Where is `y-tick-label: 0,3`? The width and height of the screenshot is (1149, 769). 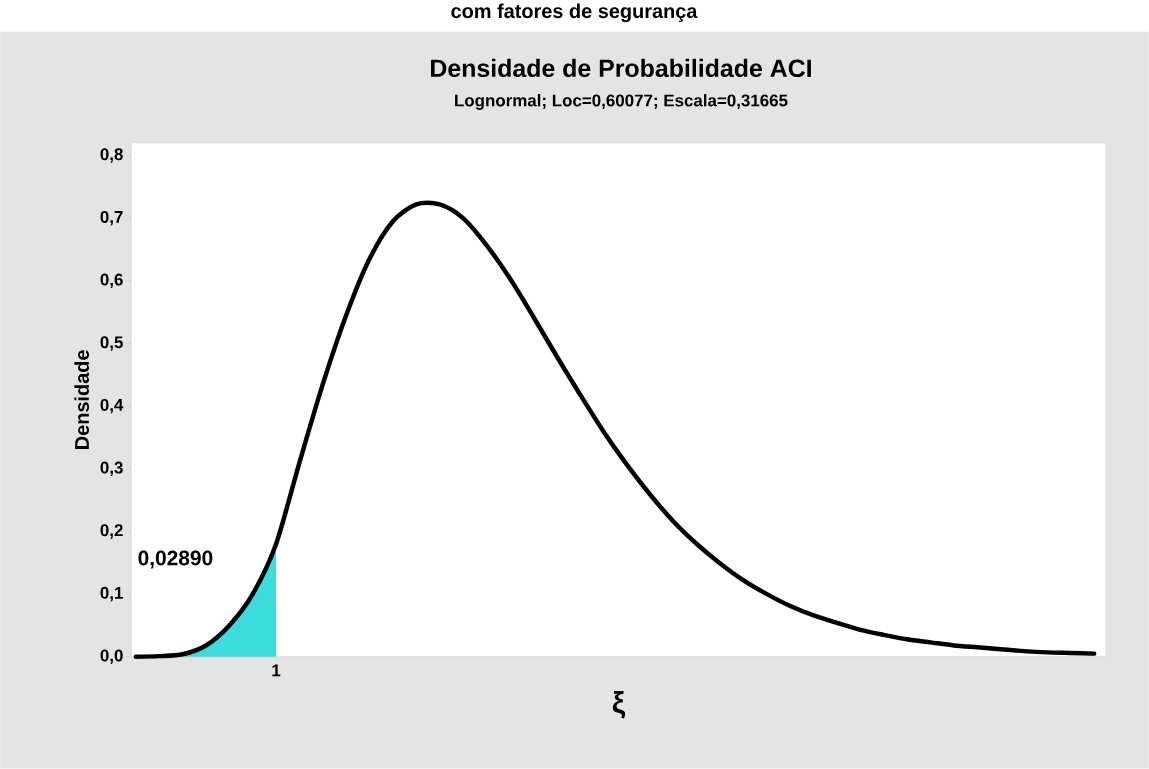 y-tick-label: 0,3 is located at coordinates (111, 469).